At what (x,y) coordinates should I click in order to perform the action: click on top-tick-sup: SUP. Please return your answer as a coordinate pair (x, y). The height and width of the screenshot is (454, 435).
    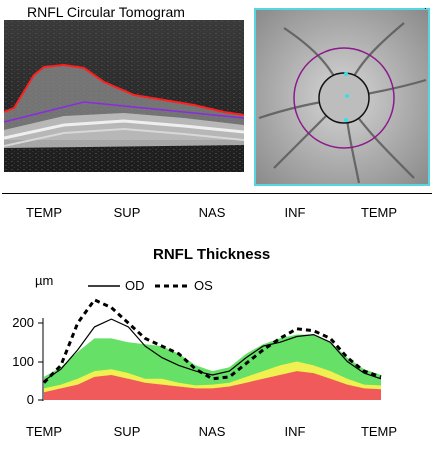
    Looking at the image, I should click on (127, 212).